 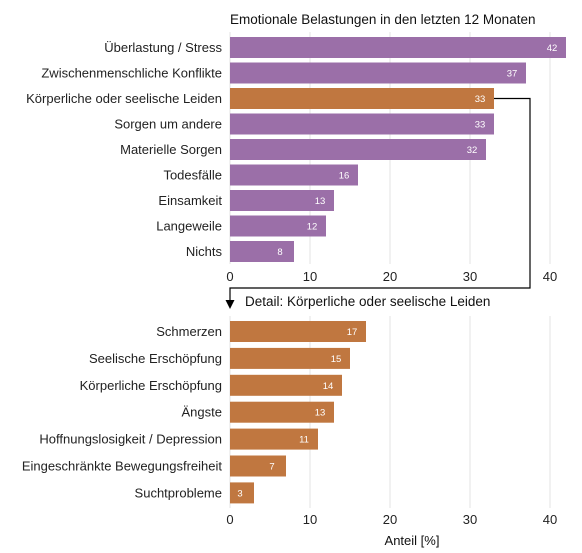 I want to click on main-x-tick-20: 20, so click(x=390, y=276).